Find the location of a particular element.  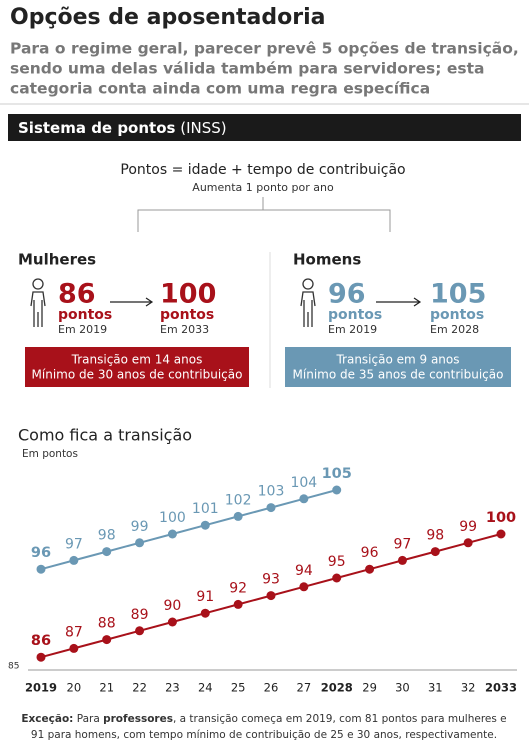

data-label: 92 is located at coordinates (238, 588).